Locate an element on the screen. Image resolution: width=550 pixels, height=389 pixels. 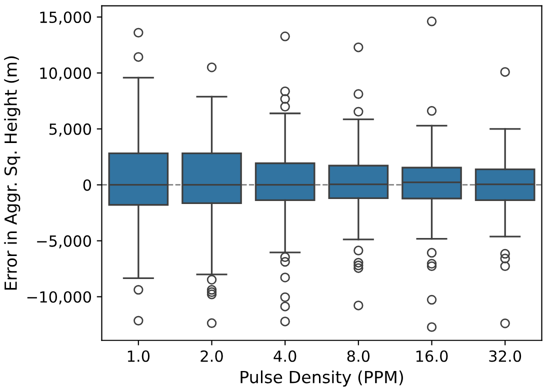
y-tick-label: 15,000 is located at coordinates (66, 18).